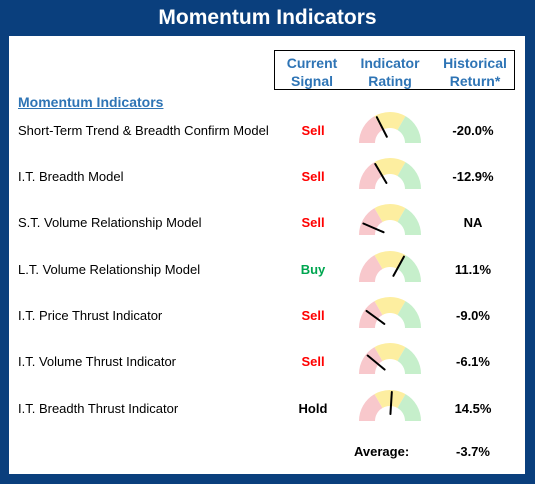  What do you see at coordinates (313, 408) in the screenshot?
I see `current-signal: Hold` at bounding box center [313, 408].